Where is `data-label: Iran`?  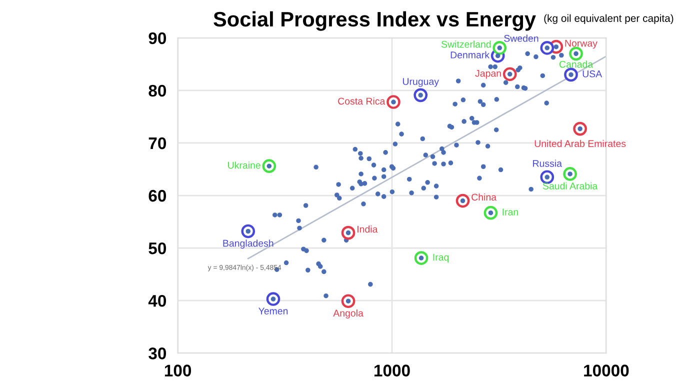
data-label: Iran is located at coordinates (510, 212).